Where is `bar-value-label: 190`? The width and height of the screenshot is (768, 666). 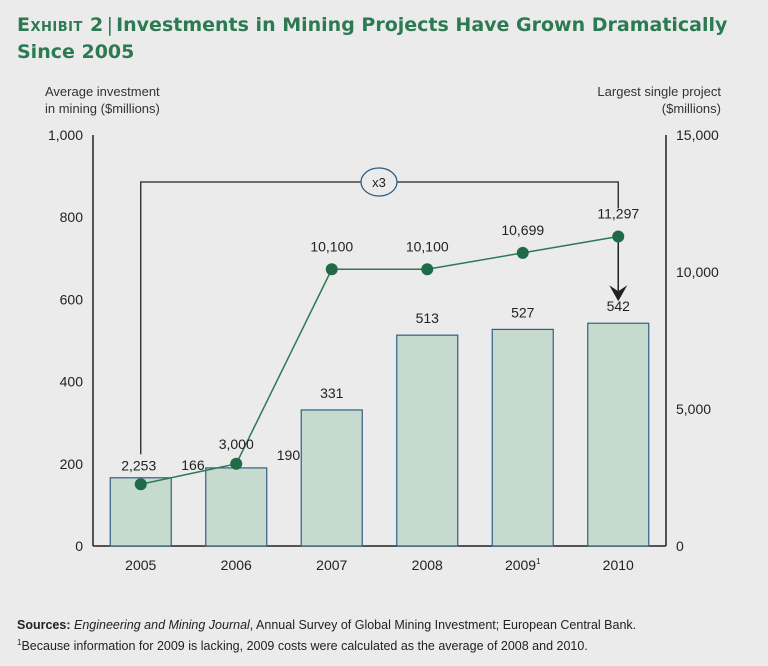
bar-value-label: 190 is located at coordinates (289, 455).